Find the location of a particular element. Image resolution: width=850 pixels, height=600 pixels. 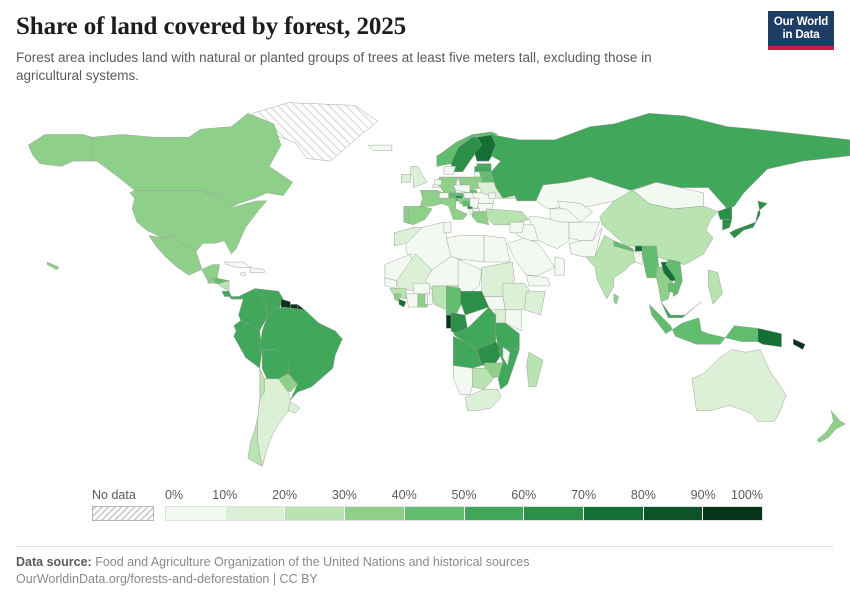

country-mexico: Mexico: 34% is located at coordinates (184, 258).